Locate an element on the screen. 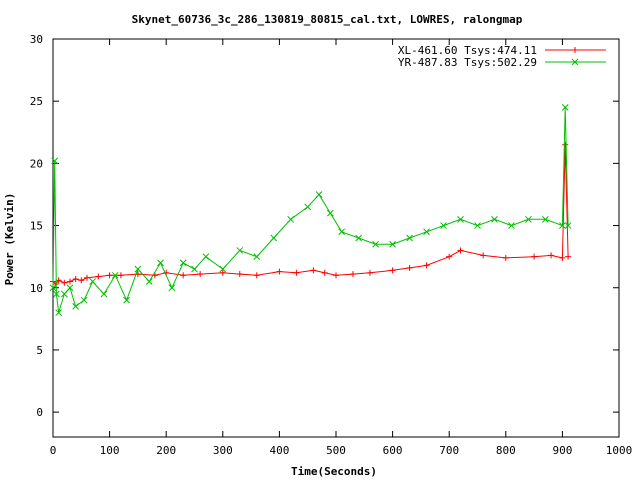 The height and width of the screenshot is (480, 640). x-tick-label: 300 is located at coordinates (223, 450).